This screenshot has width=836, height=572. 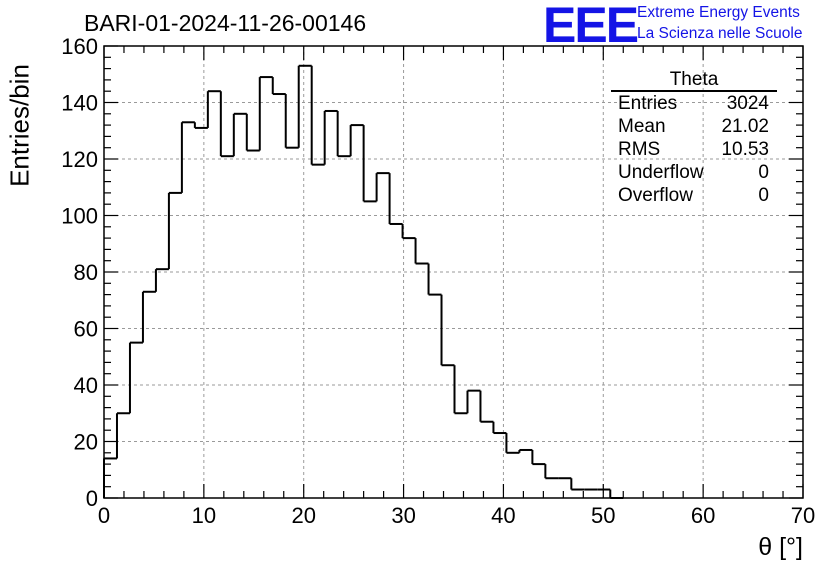 What do you see at coordinates (803, 515) in the screenshot?
I see `x-tick-label: 70` at bounding box center [803, 515].